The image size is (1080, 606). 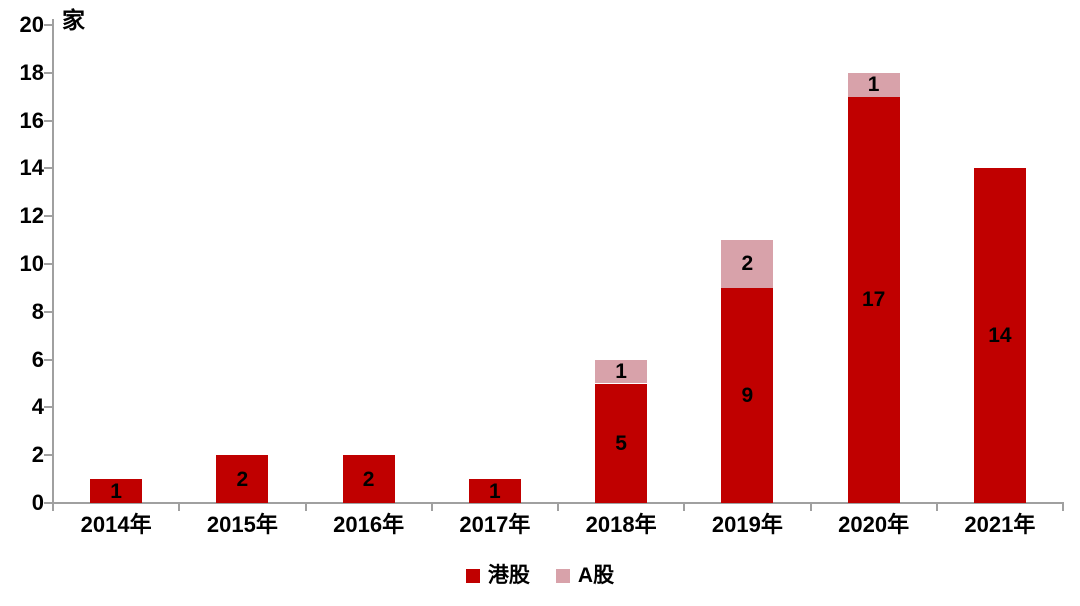 I want to click on x-axis-category-label: 2019年, so click(x=747, y=524).